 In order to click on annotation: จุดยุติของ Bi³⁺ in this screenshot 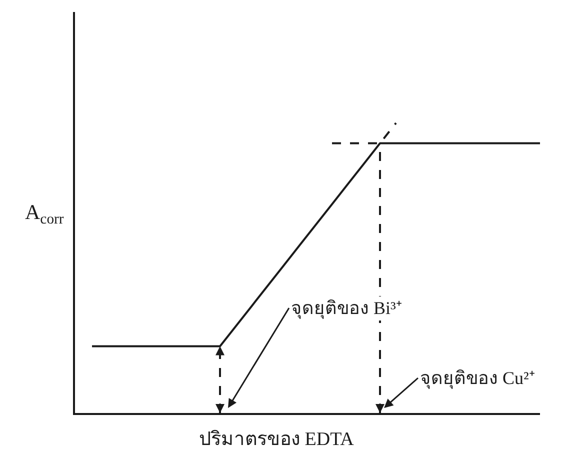, I will do `click(346, 308)`.